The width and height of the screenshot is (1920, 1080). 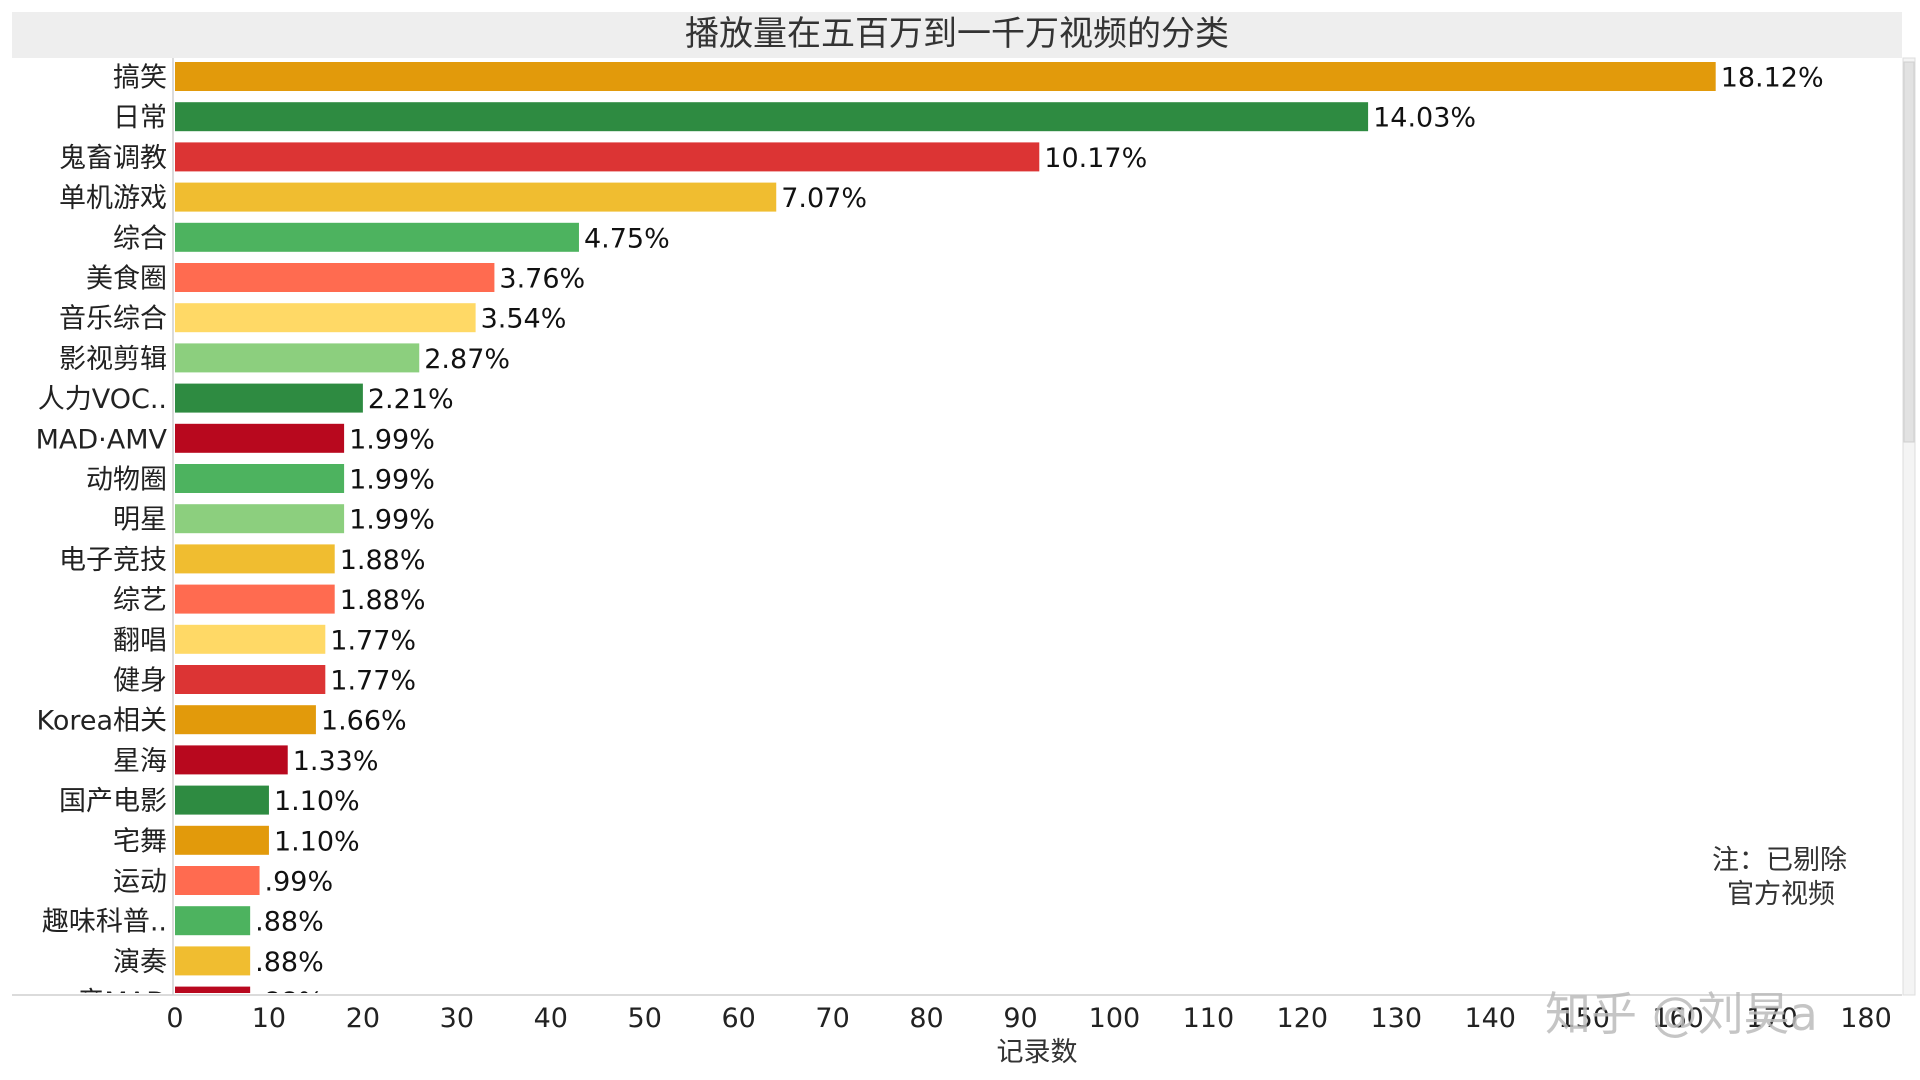 I want to click on category-label: 单机游戏, so click(x=113, y=198).